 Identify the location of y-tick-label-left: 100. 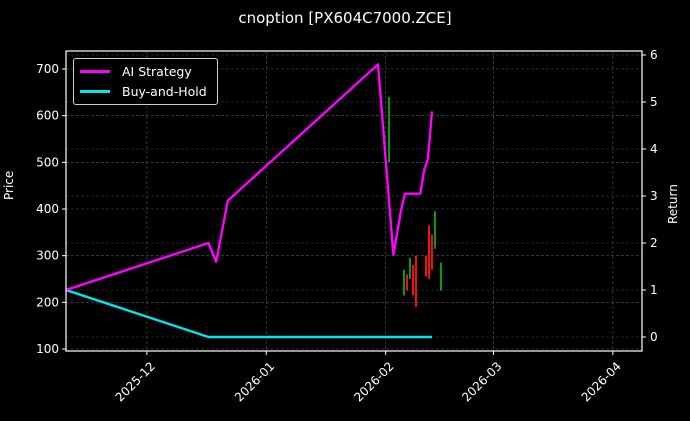
(47, 349).